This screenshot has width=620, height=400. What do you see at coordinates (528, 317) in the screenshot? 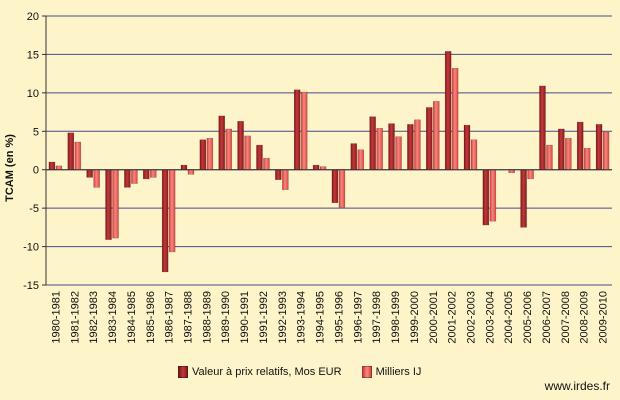
I see `x-tick-label: 2005-2006` at bounding box center [528, 317].